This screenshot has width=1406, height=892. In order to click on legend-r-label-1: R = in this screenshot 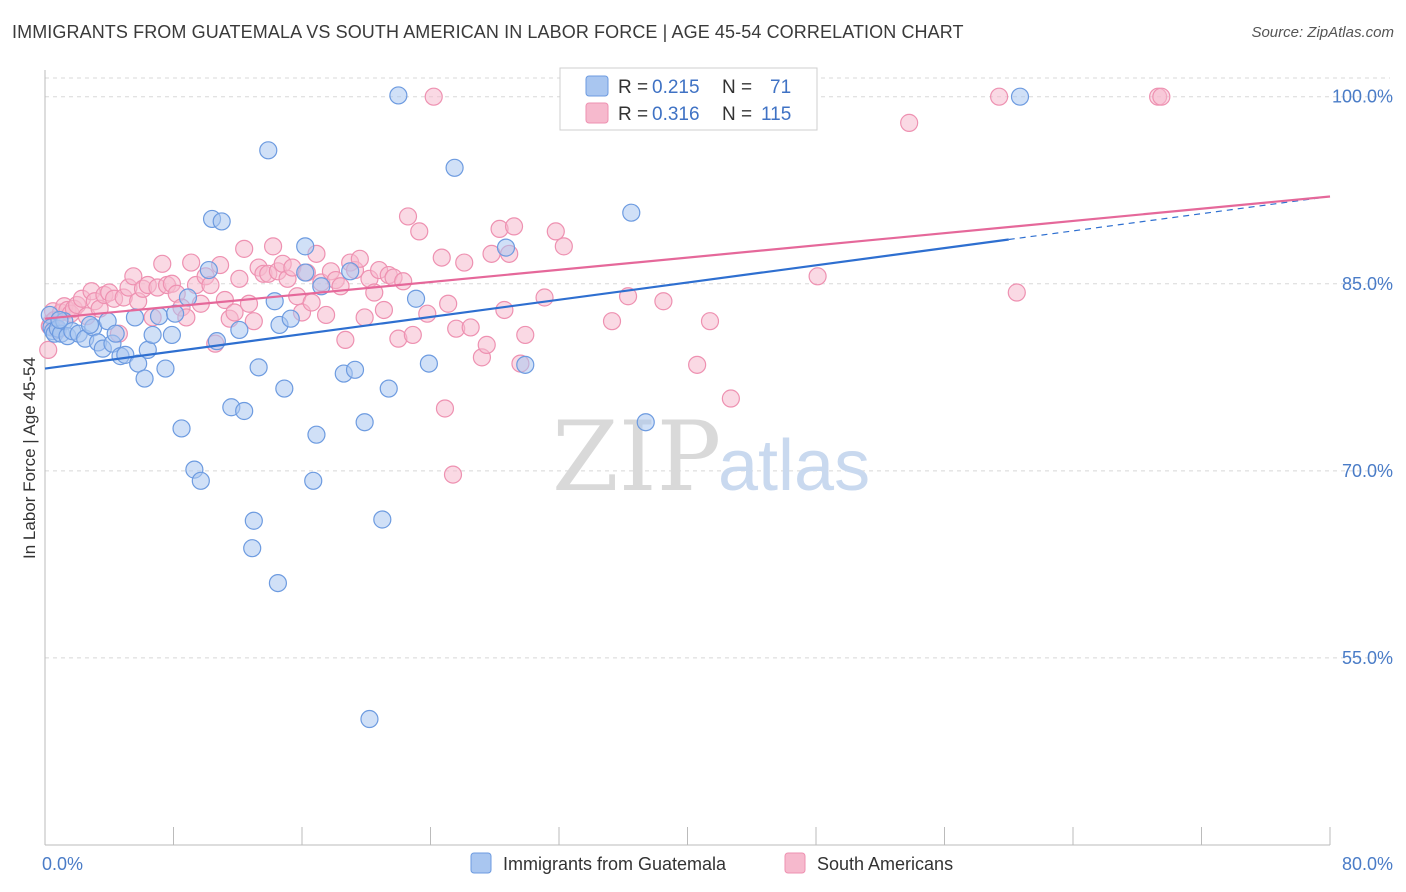, I will do `click(633, 87)`.